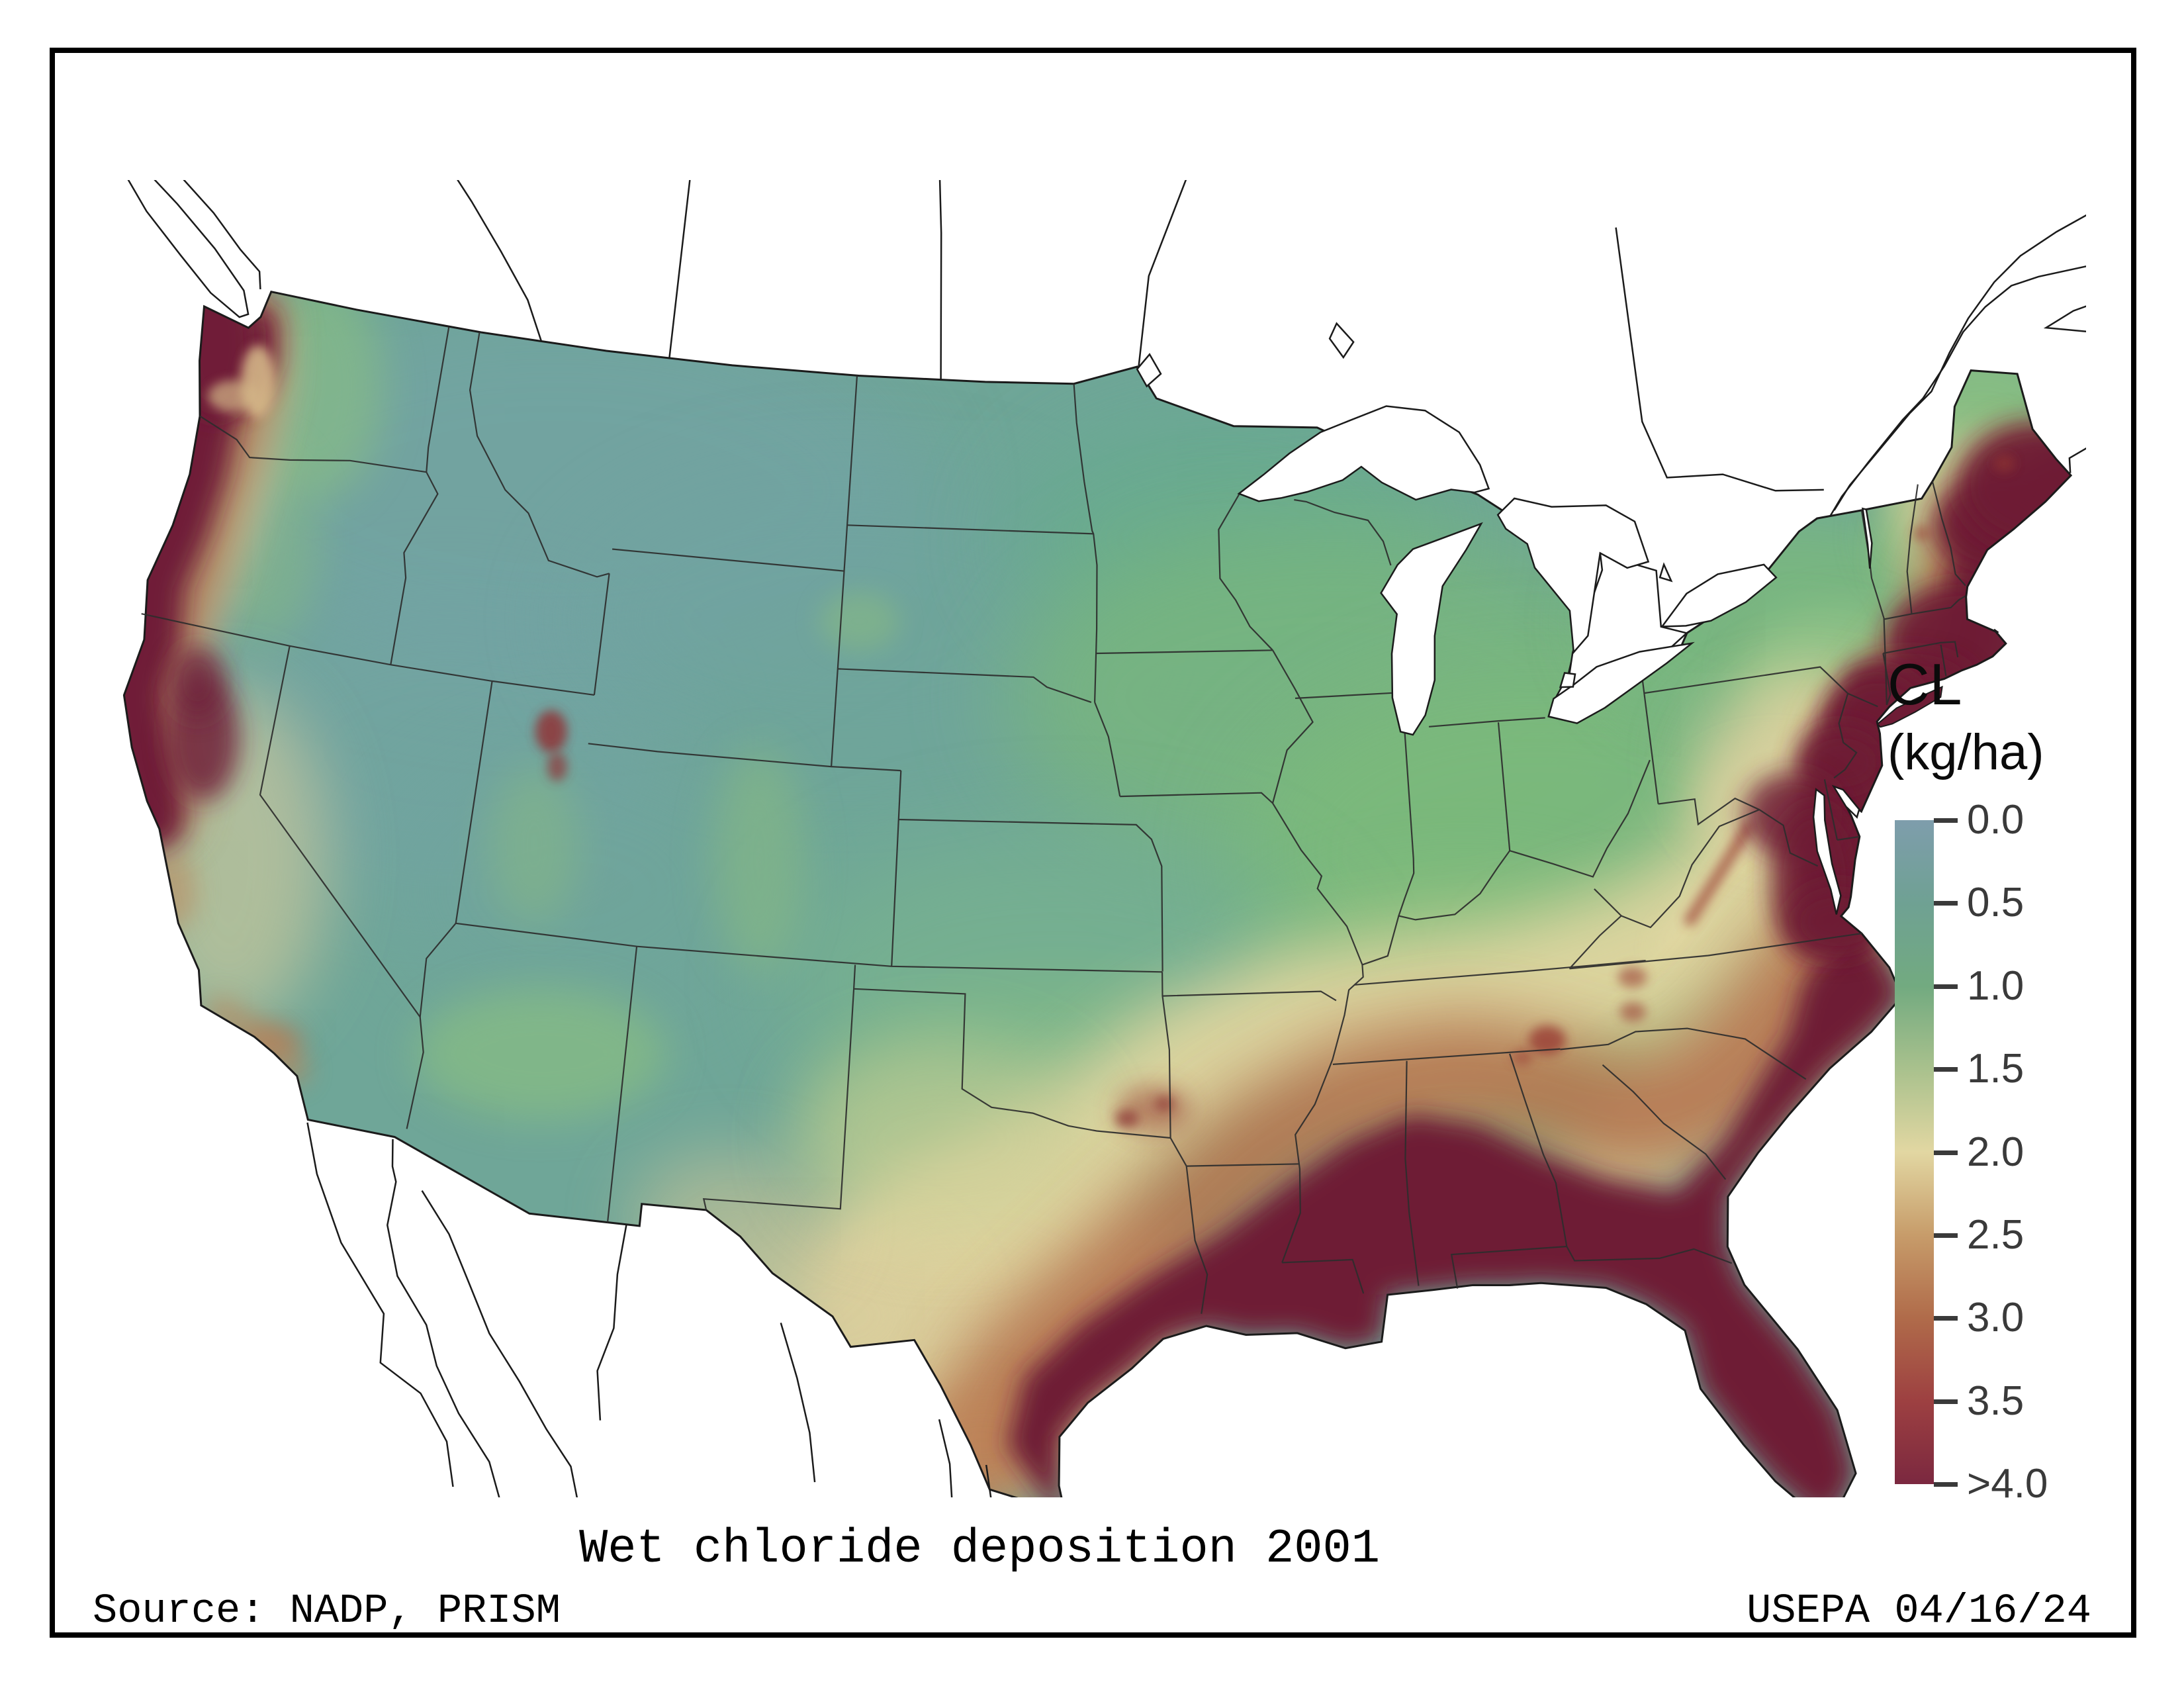 The height and width of the screenshot is (1688, 2184). I want to click on mexico-borders, so click(649, 1309).